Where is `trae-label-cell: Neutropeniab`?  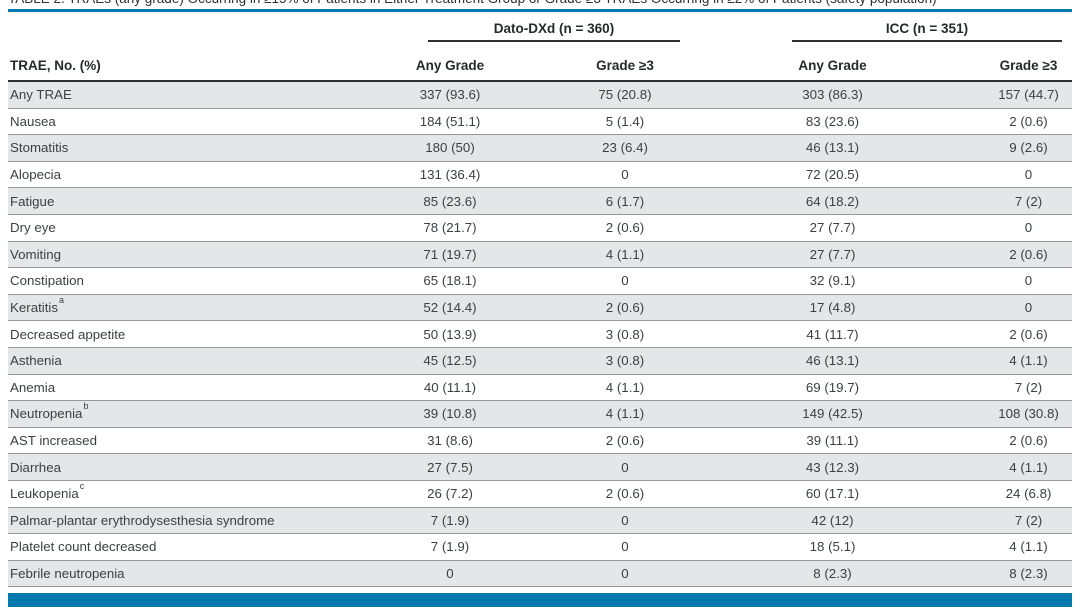
trae-label-cell: Neutropeniab is located at coordinates (169, 414).